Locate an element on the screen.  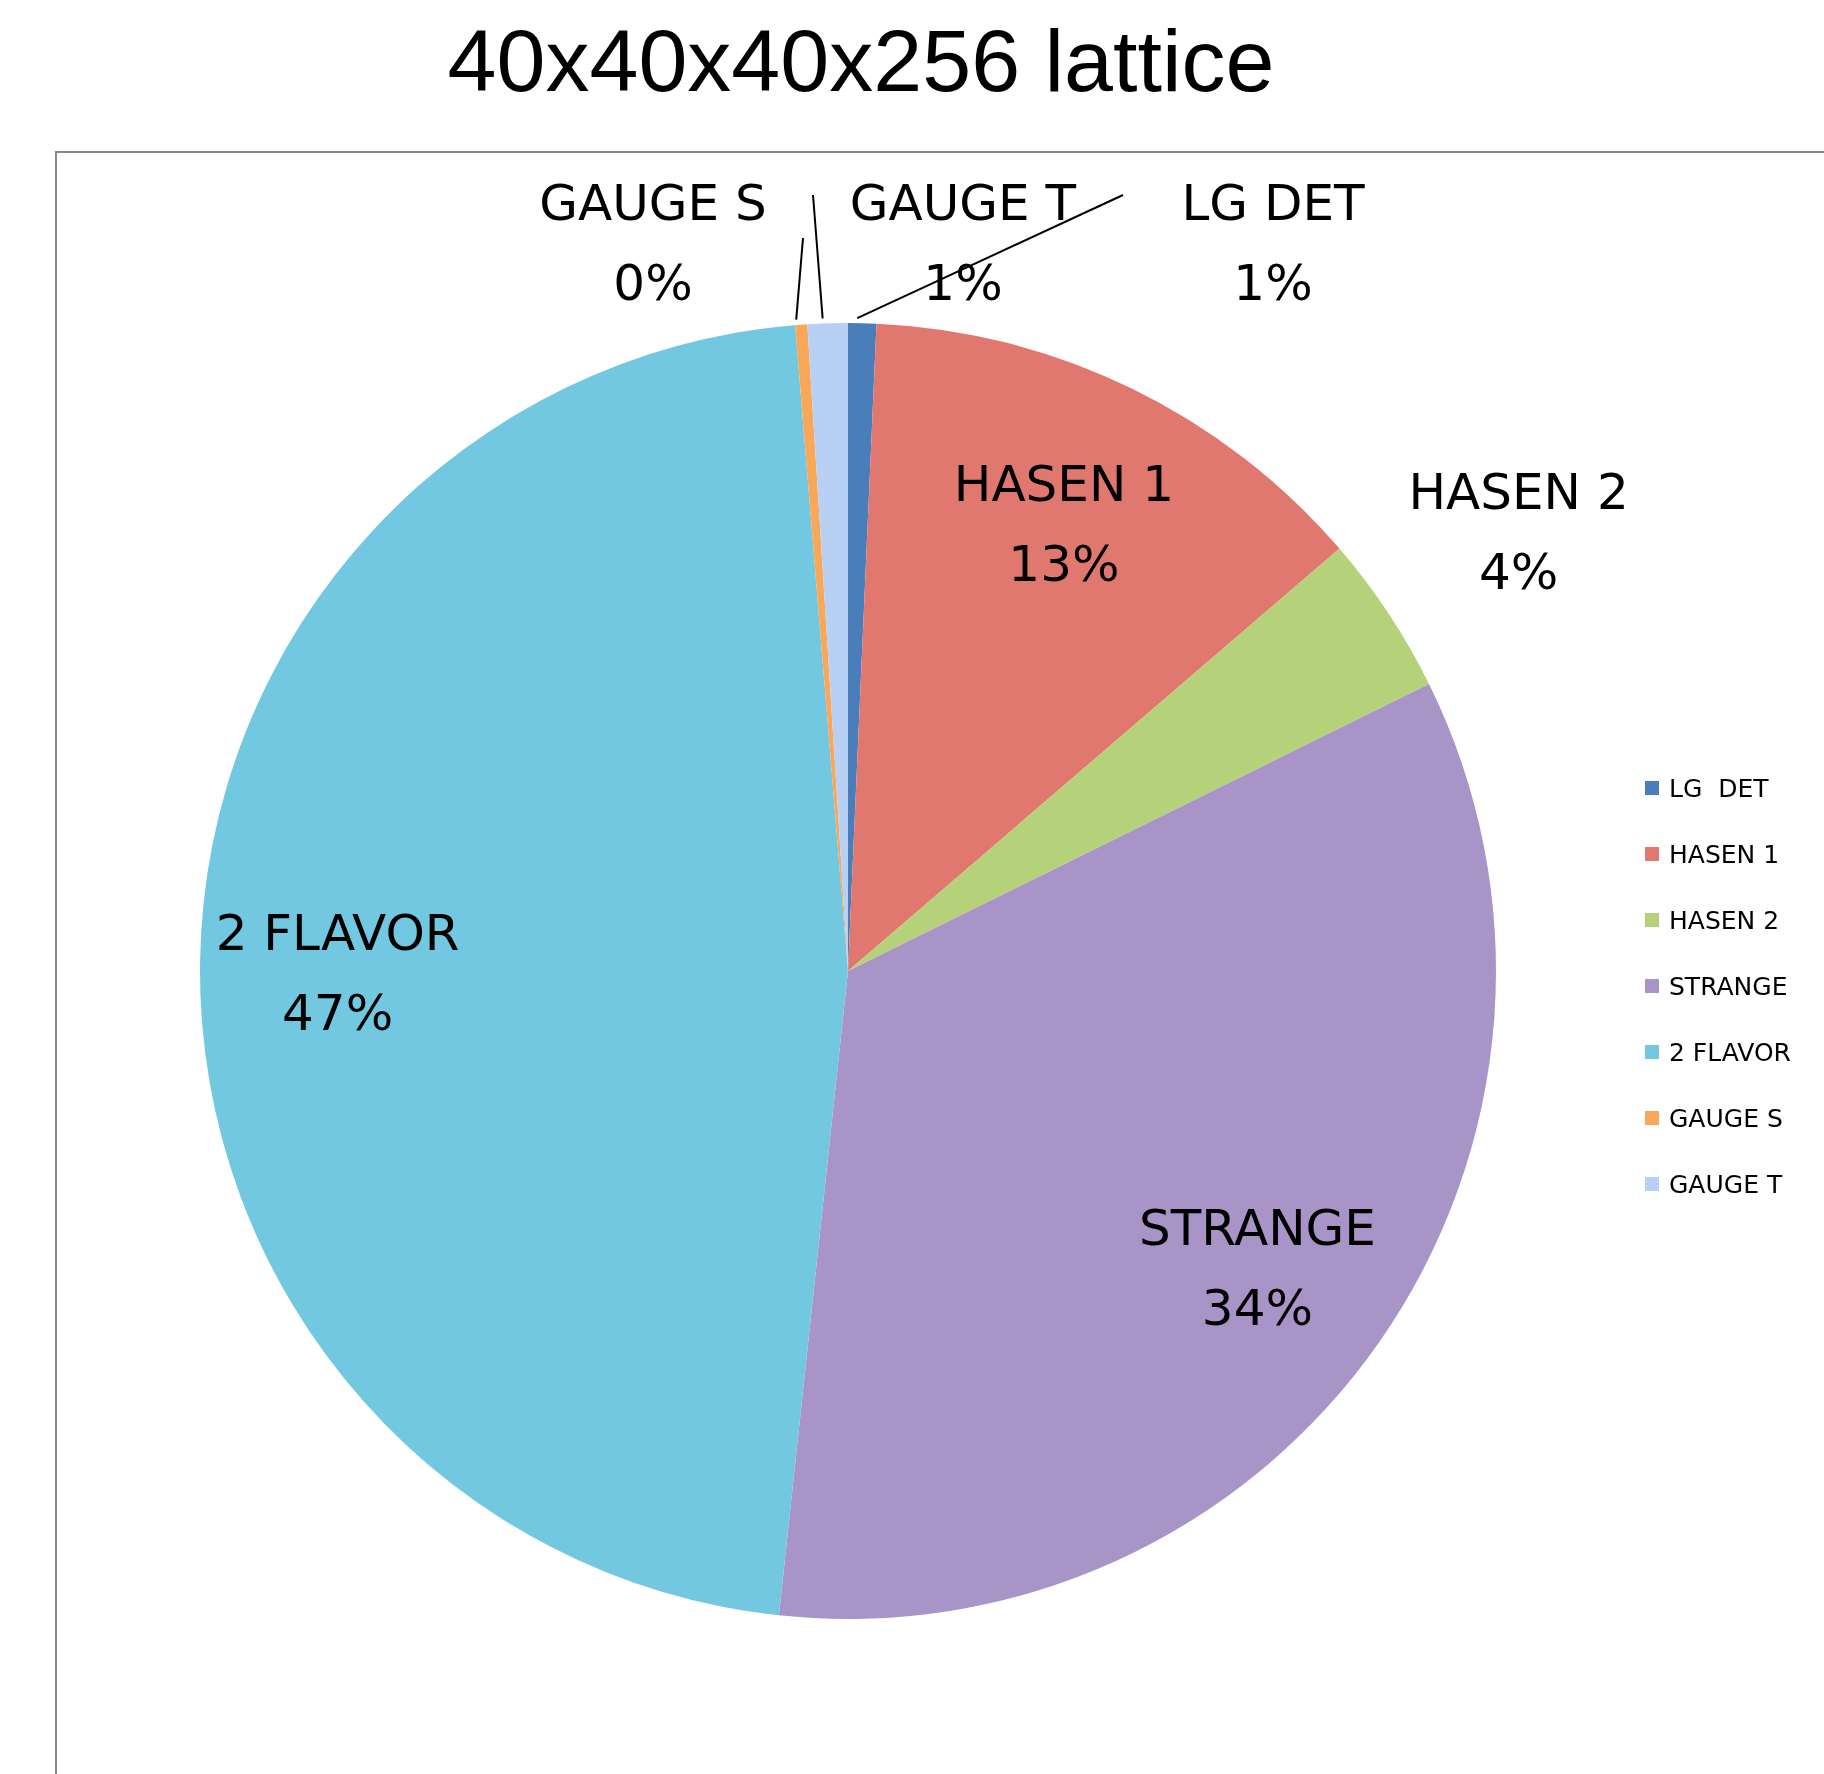
legend-label: STRANGE is located at coordinates (1728, 986).